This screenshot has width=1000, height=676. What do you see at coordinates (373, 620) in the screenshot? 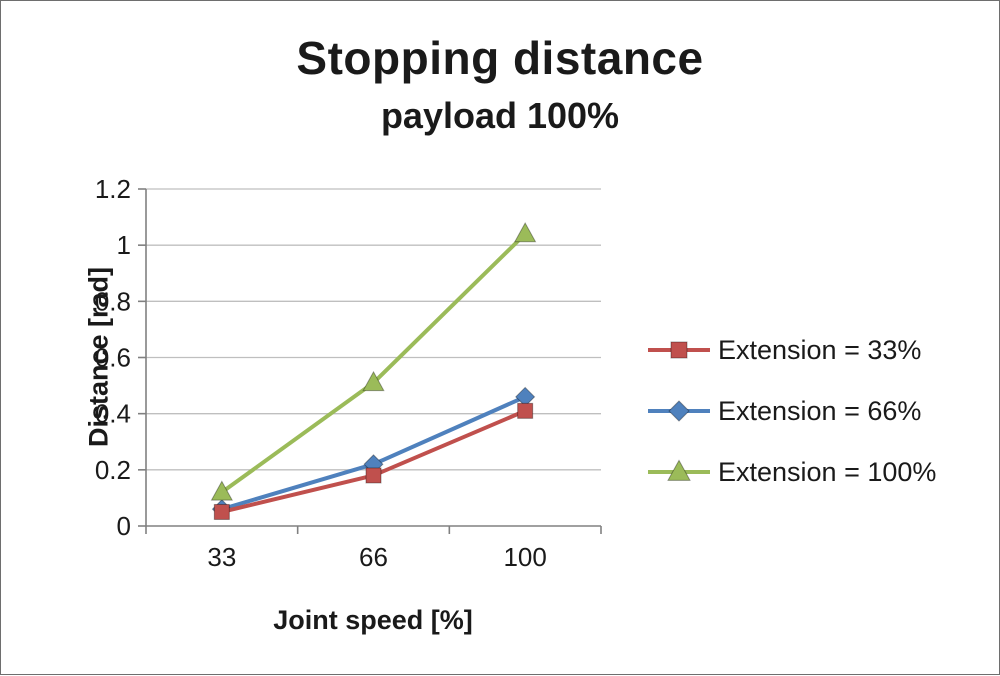
I see `x-axis-title: Joint speed [%]` at bounding box center [373, 620].